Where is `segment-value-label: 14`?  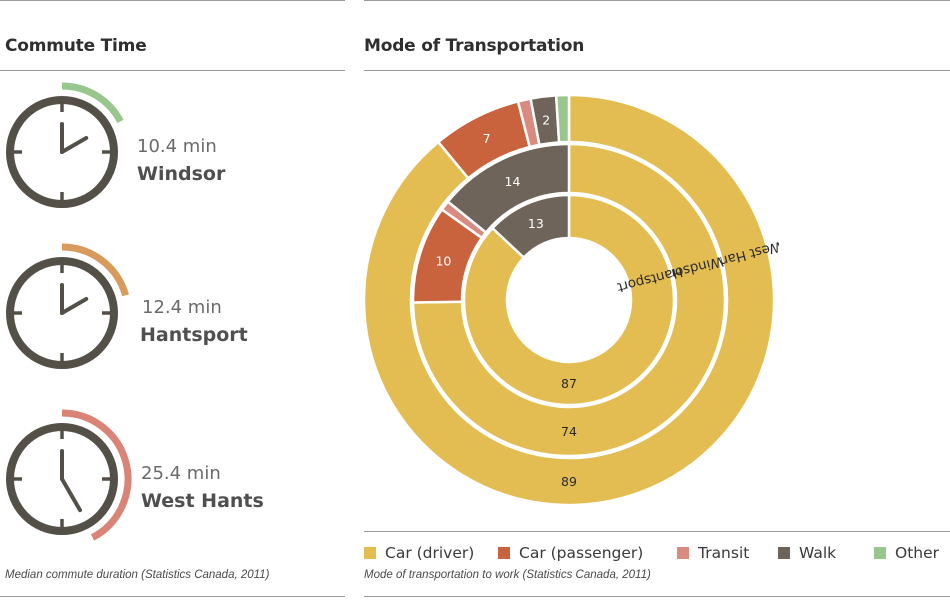 segment-value-label: 14 is located at coordinates (513, 181).